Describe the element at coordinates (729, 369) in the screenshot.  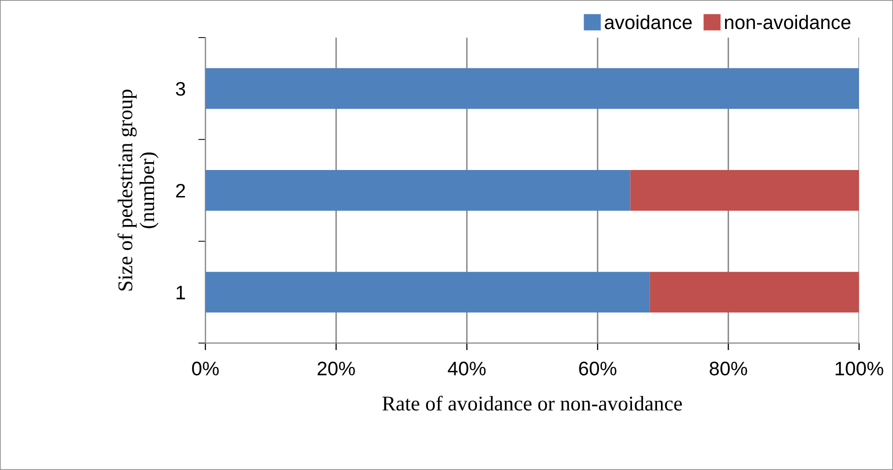
I see `x-tick-label: 80%` at that location.